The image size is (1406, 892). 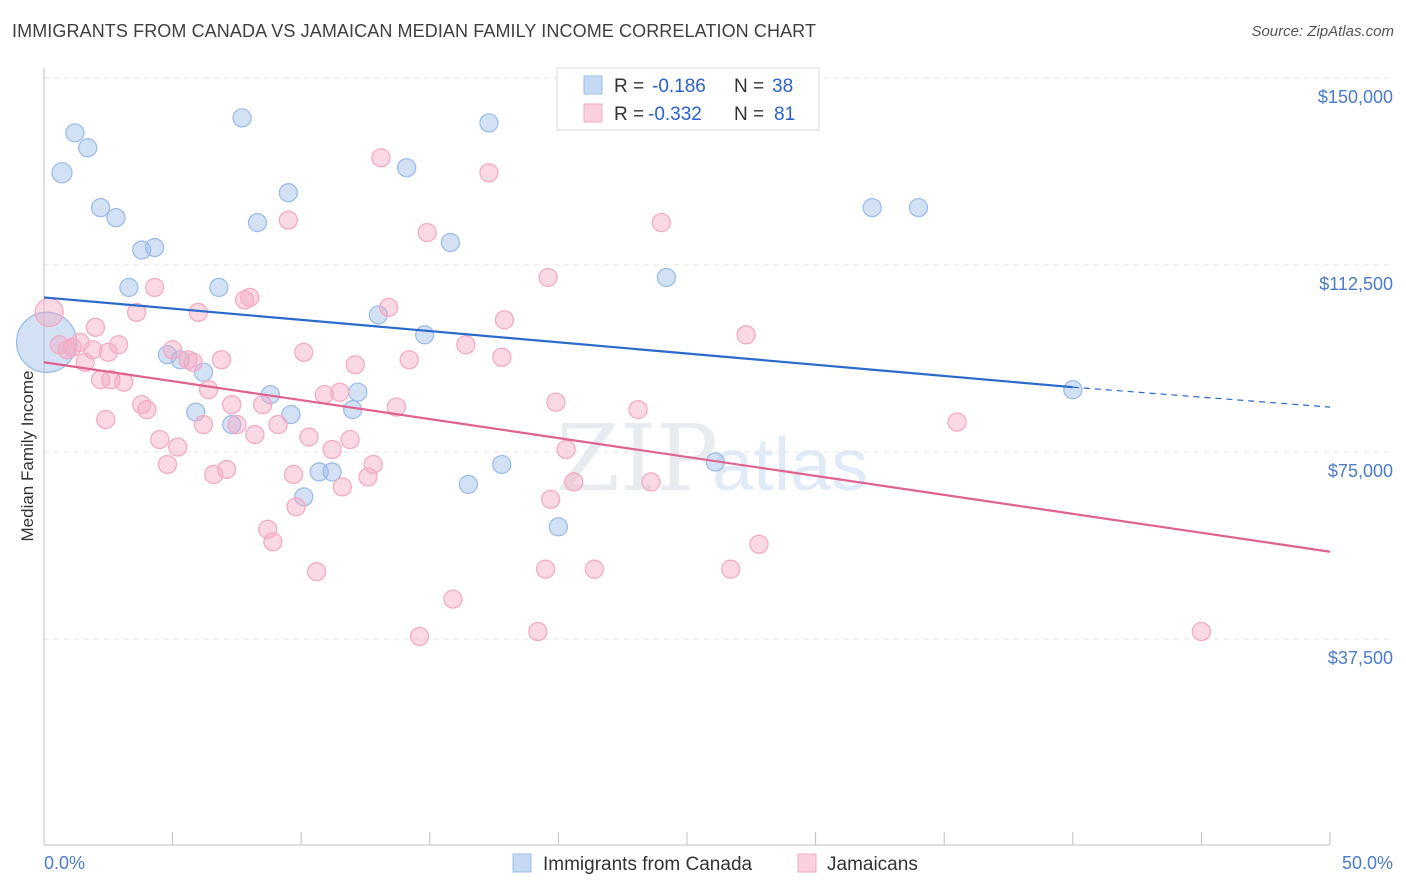 What do you see at coordinates (593, 113) in the screenshot?
I see `stats-legend-swatch-jamaicans` at bounding box center [593, 113].